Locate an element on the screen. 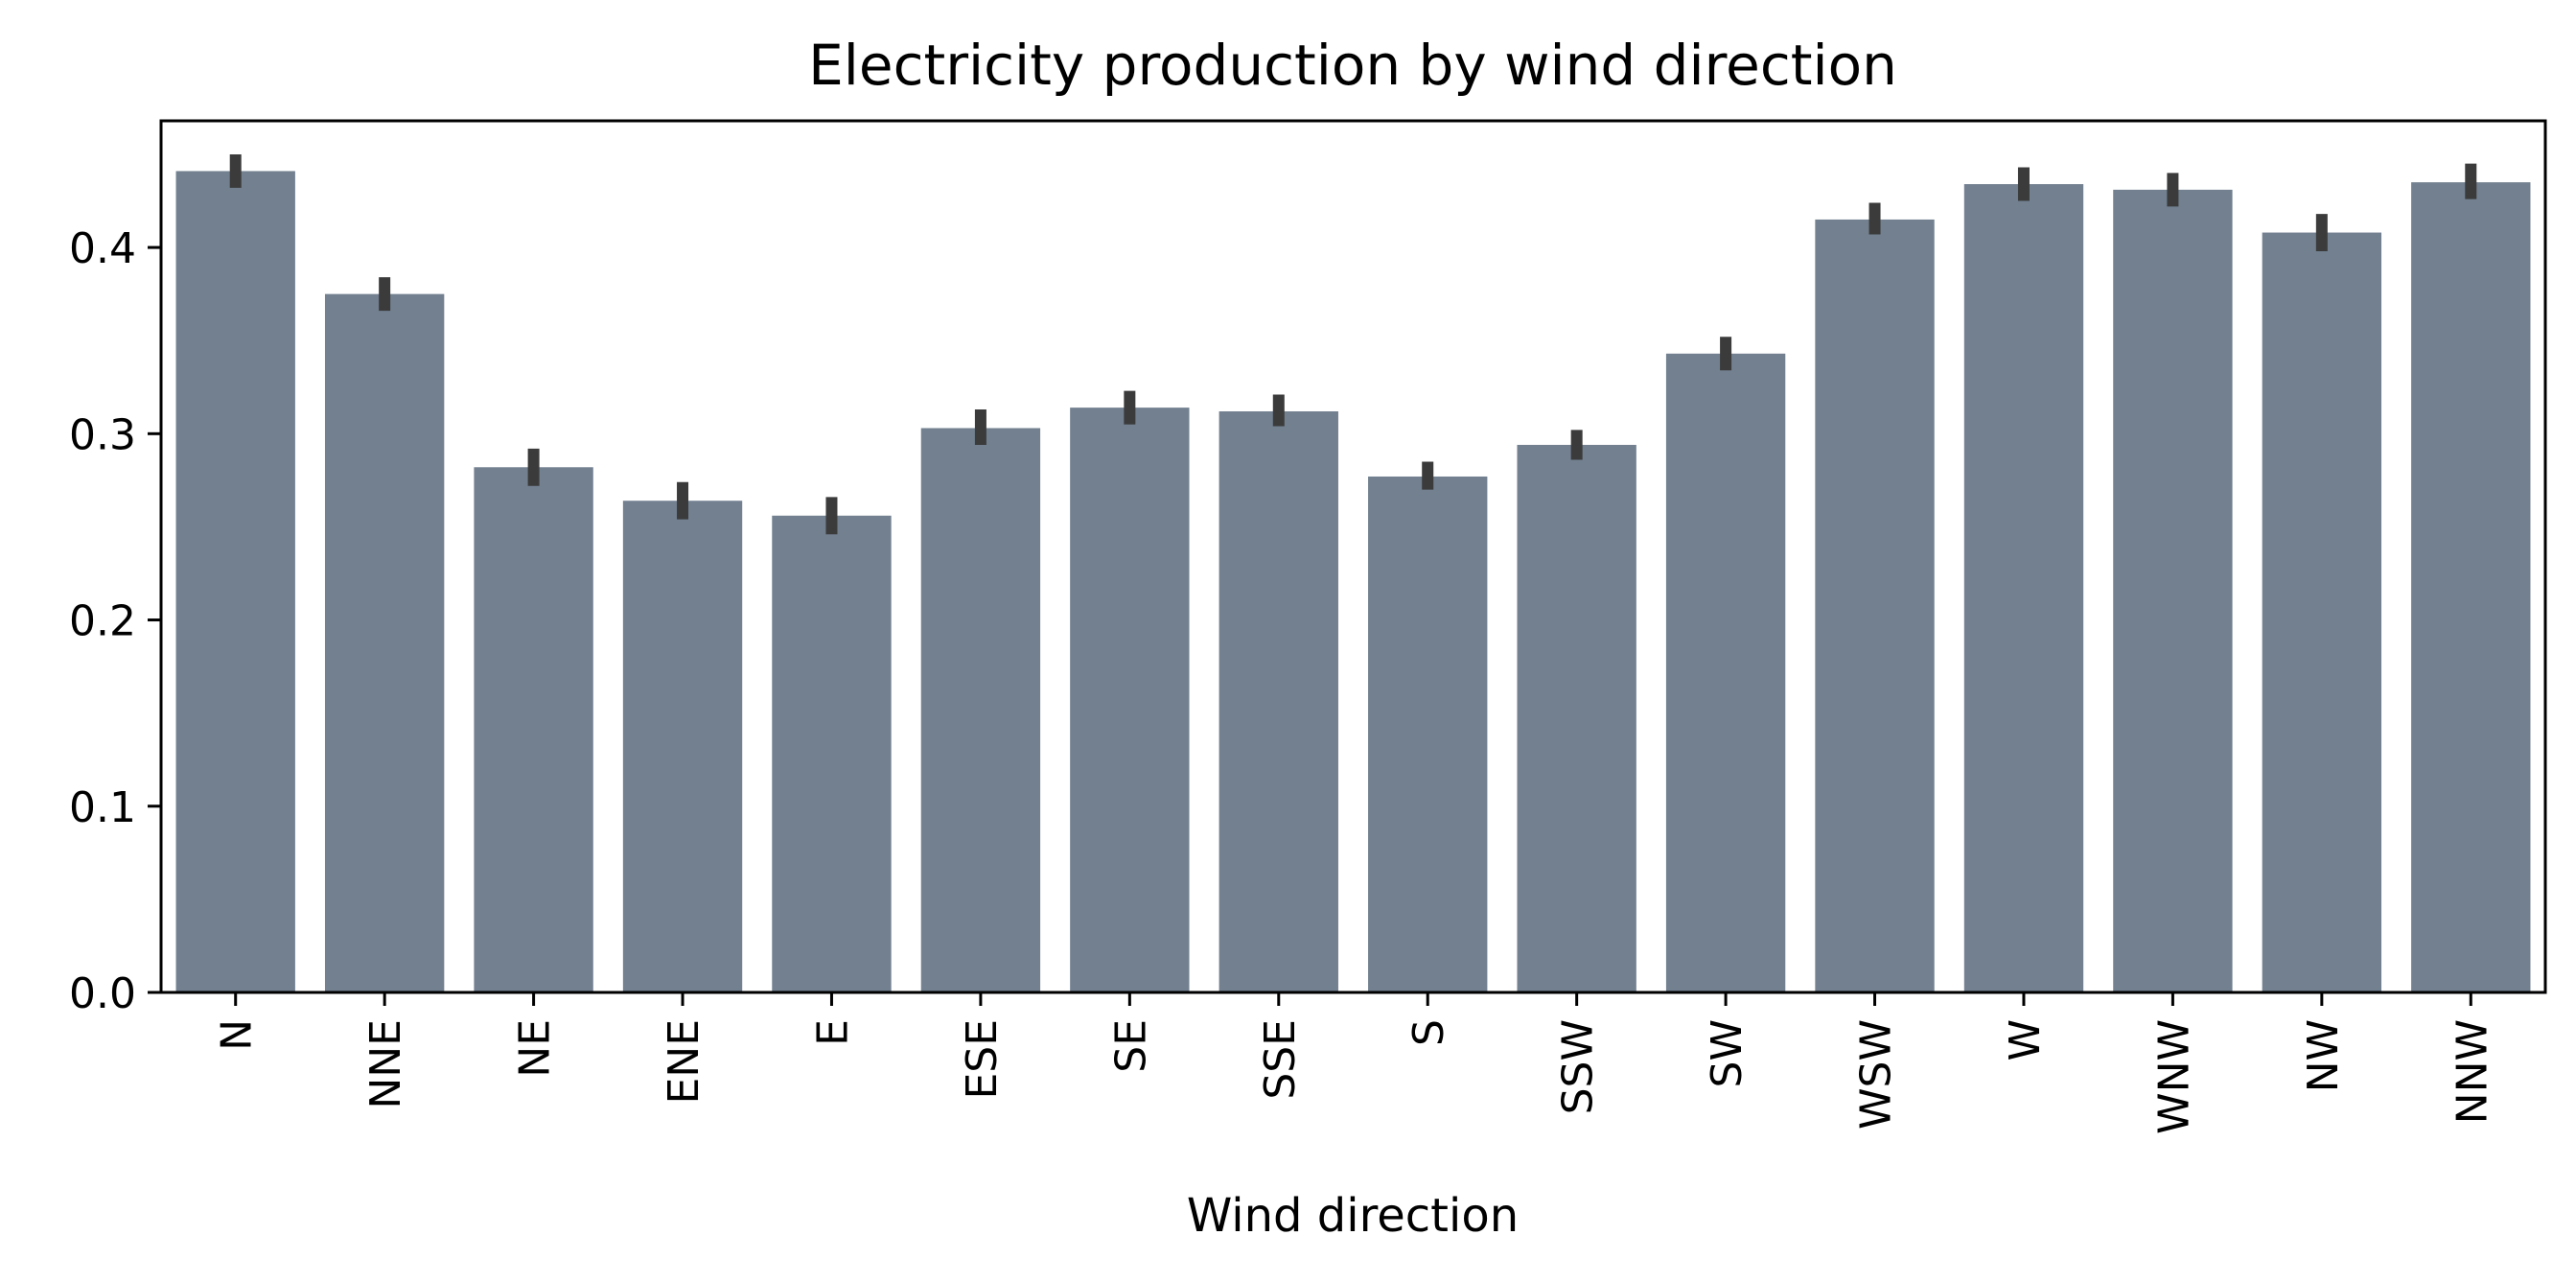 The width and height of the screenshot is (2576, 1282). x-tick-label-w: W is located at coordinates (2026, 1040).